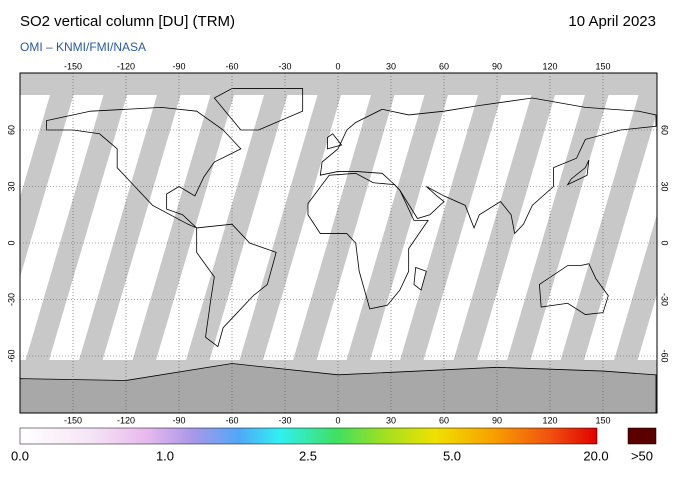  Describe the element at coordinates (602, 420) in the screenshot. I see `lon-label-bottom: 150` at that location.